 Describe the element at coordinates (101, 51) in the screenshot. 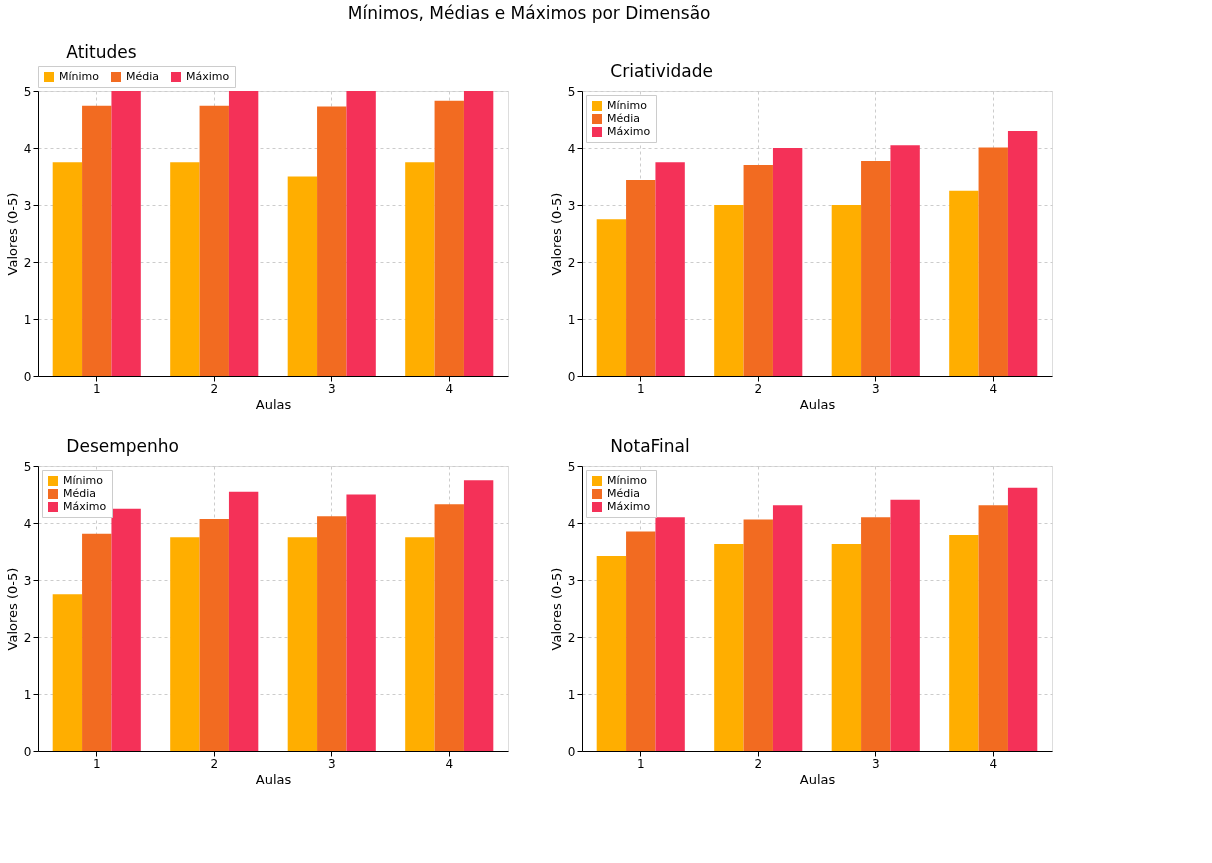

I see `chart-title: Atitudes` at that location.